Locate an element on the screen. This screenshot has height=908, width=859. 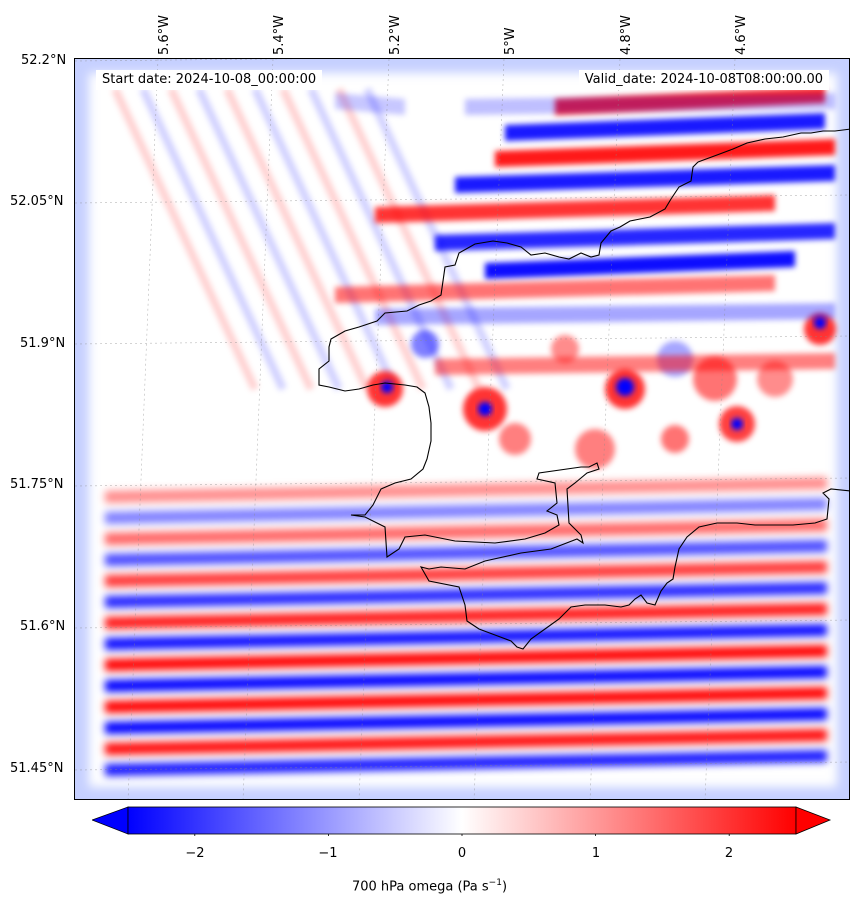
colorbar-extend-min is located at coordinates (110, 820).